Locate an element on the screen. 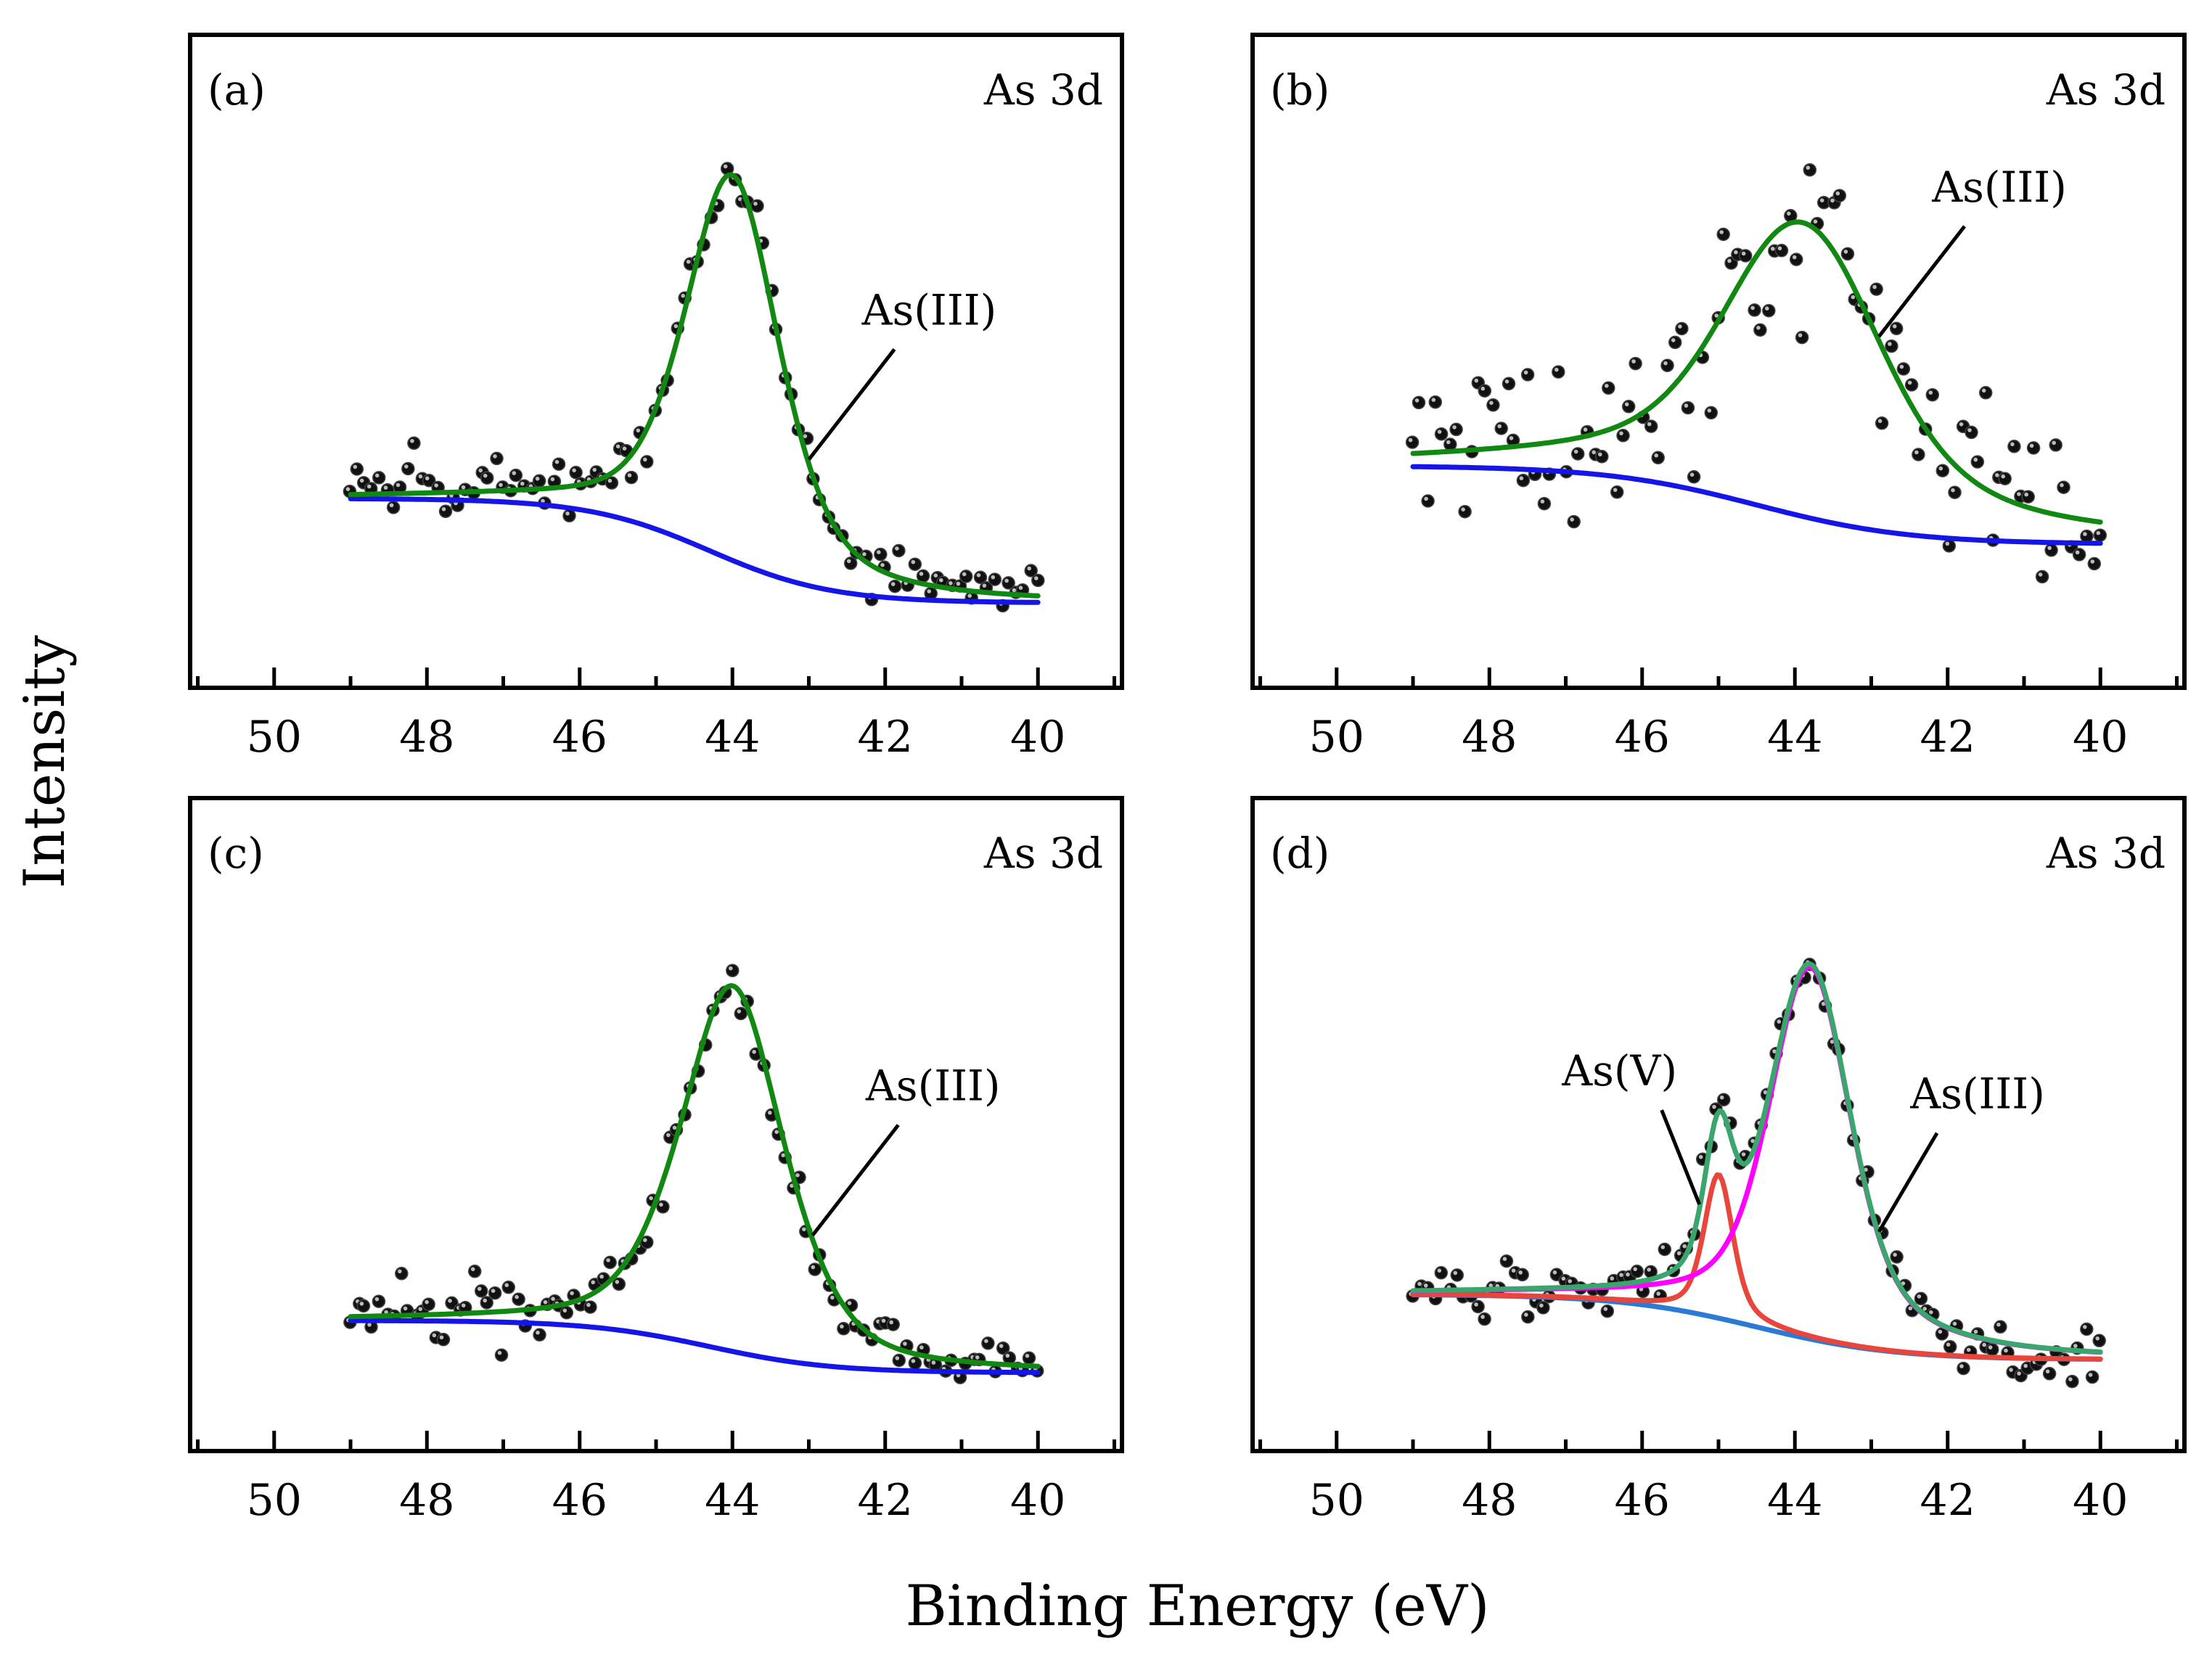 This screenshot has width=2212, height=1660. series-fit is located at coordinates (694, 1176).